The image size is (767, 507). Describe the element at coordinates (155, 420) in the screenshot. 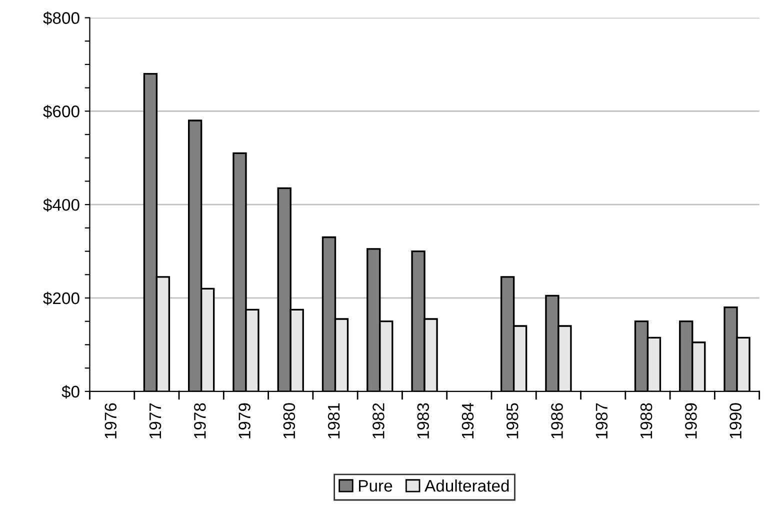

I see `x-tick-label: 1977` at that location.